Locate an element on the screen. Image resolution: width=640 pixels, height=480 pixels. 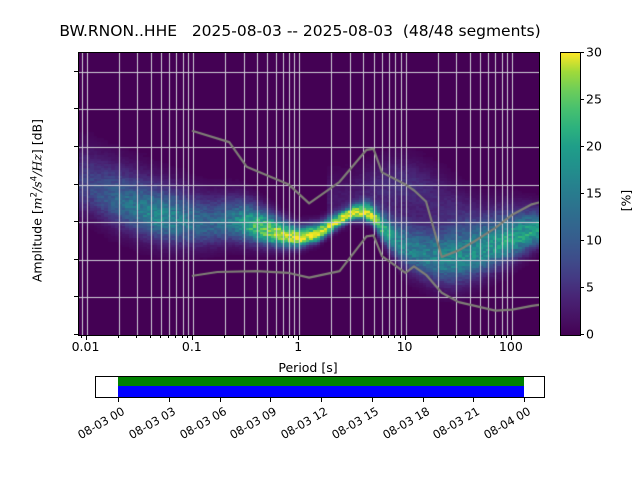
y-axis-label: Amplitude [m2/s4/Hz] [dB] is located at coordinates (37, 201).